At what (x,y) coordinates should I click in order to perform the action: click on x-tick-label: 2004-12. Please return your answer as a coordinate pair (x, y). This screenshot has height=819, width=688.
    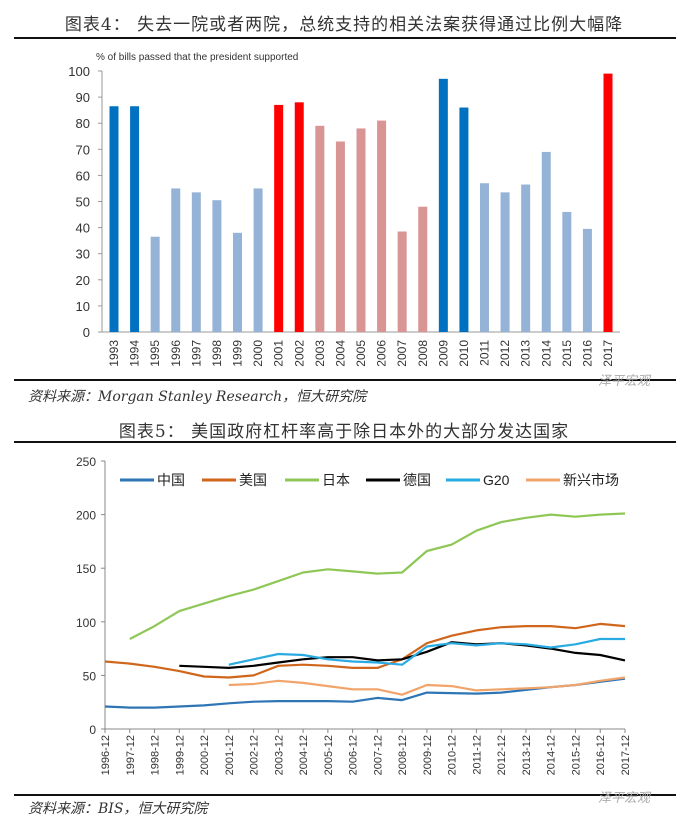
    Looking at the image, I should click on (304, 755).